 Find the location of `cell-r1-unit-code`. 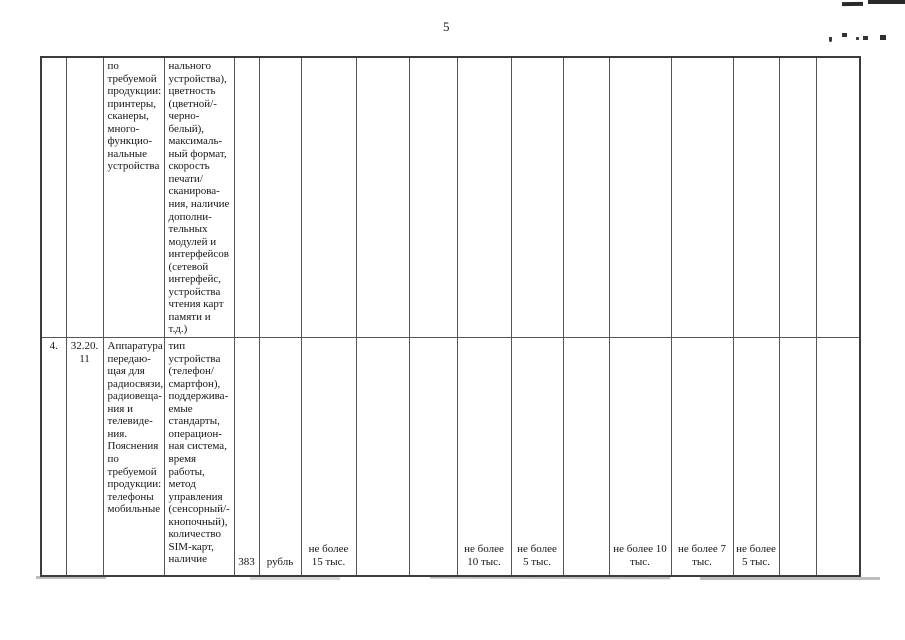

cell-r1-unit-code is located at coordinates (246, 197).